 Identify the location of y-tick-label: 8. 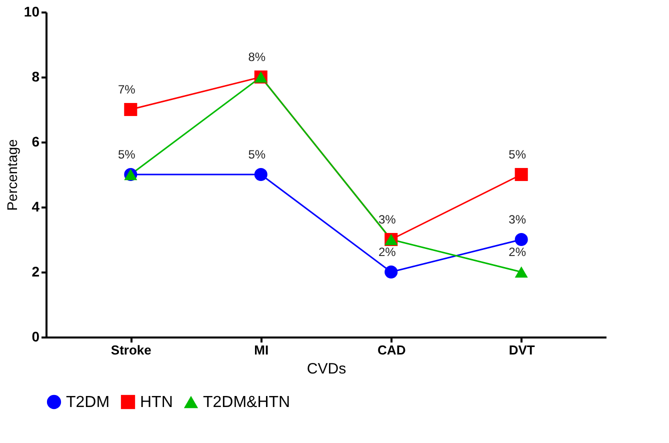
(36, 76).